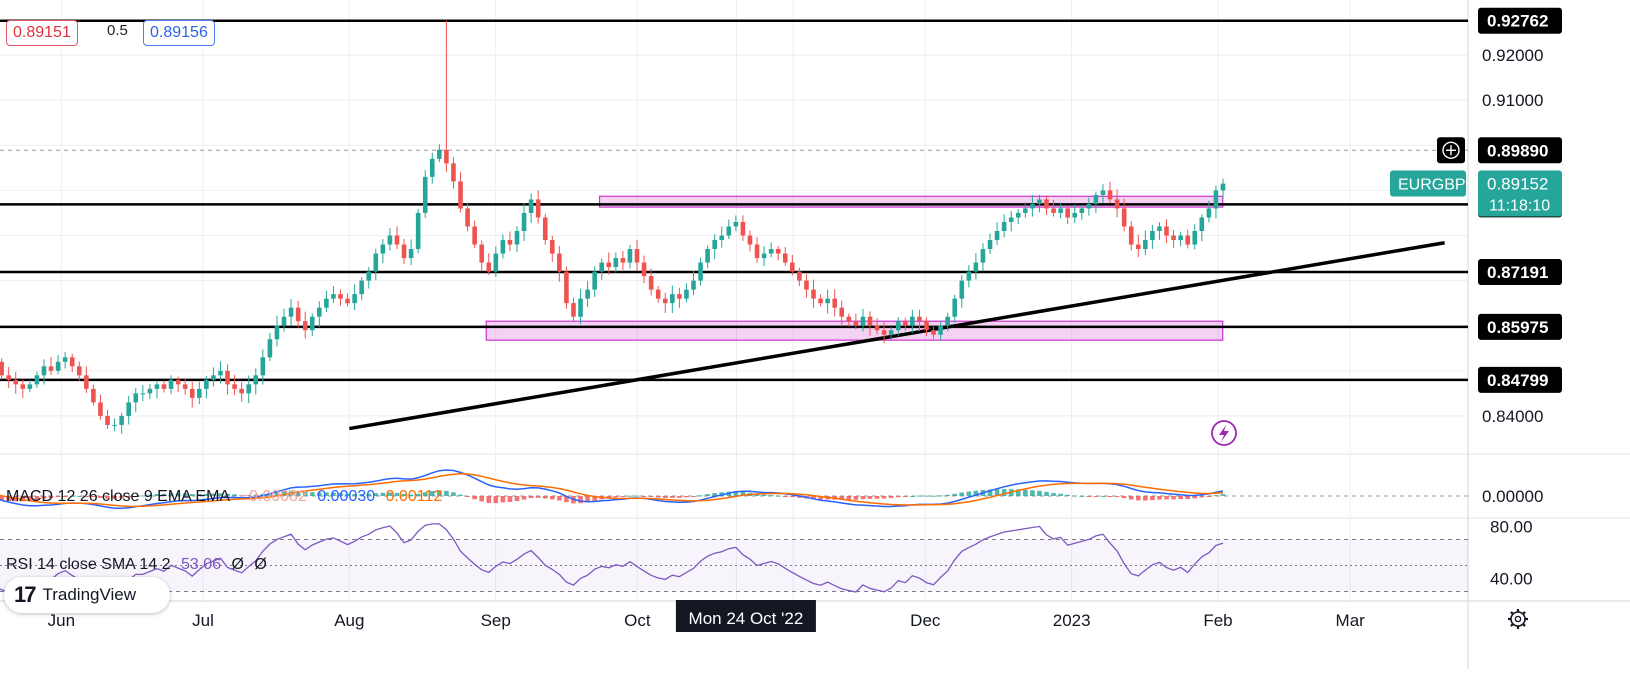  I want to click on gear-tooth, so click(1512, 625).